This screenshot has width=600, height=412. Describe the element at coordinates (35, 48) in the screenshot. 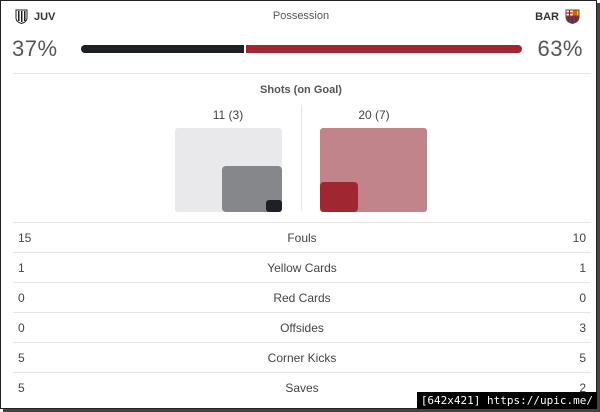

I see `home-possession-pct: 37%` at that location.